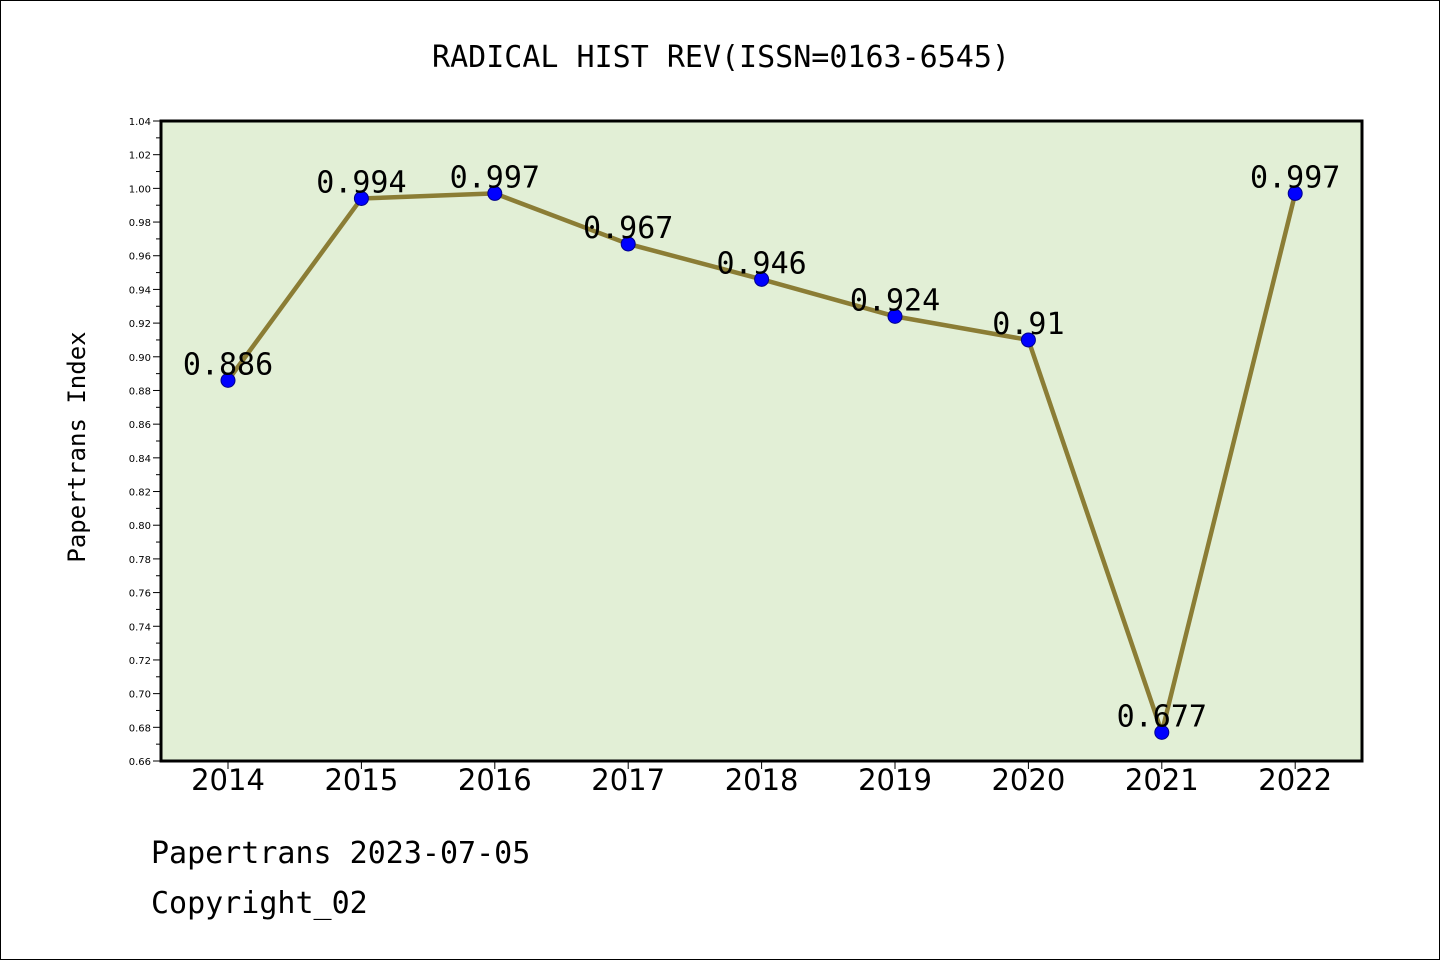 Image resolution: width=1440 pixels, height=961 pixels. What do you see at coordinates (1162, 716) in the screenshot?
I see `data-label: 0.677` at bounding box center [1162, 716].